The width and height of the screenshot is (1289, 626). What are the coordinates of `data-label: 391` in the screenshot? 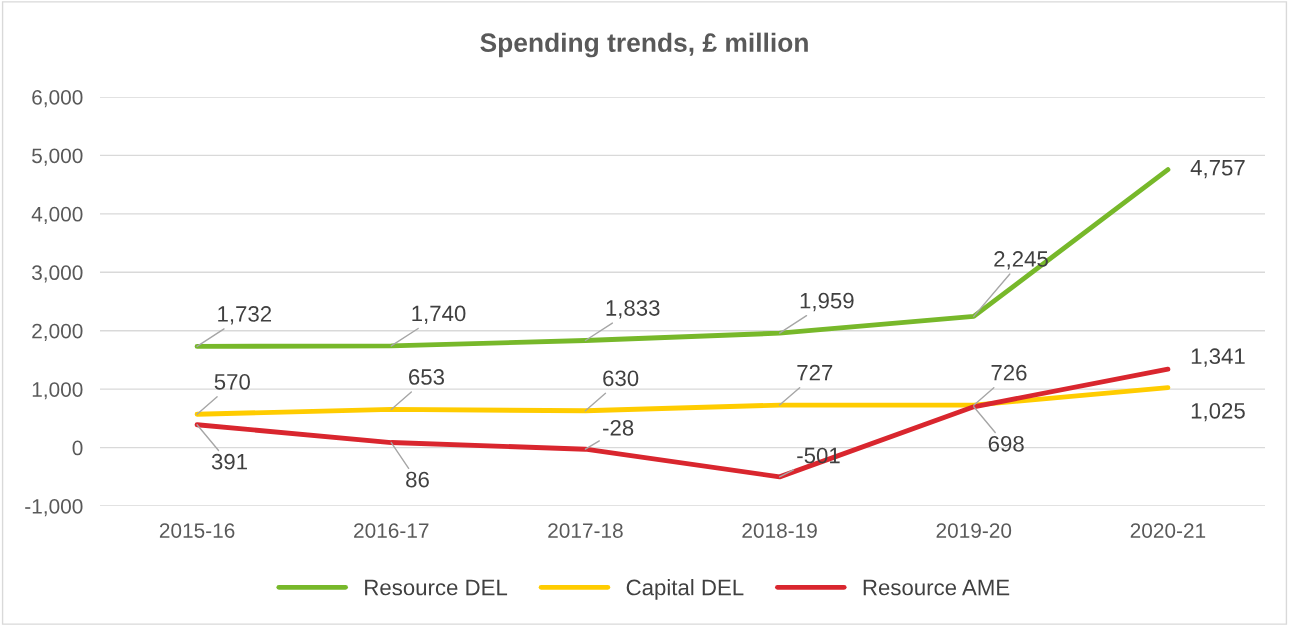 It's located at (229, 461).